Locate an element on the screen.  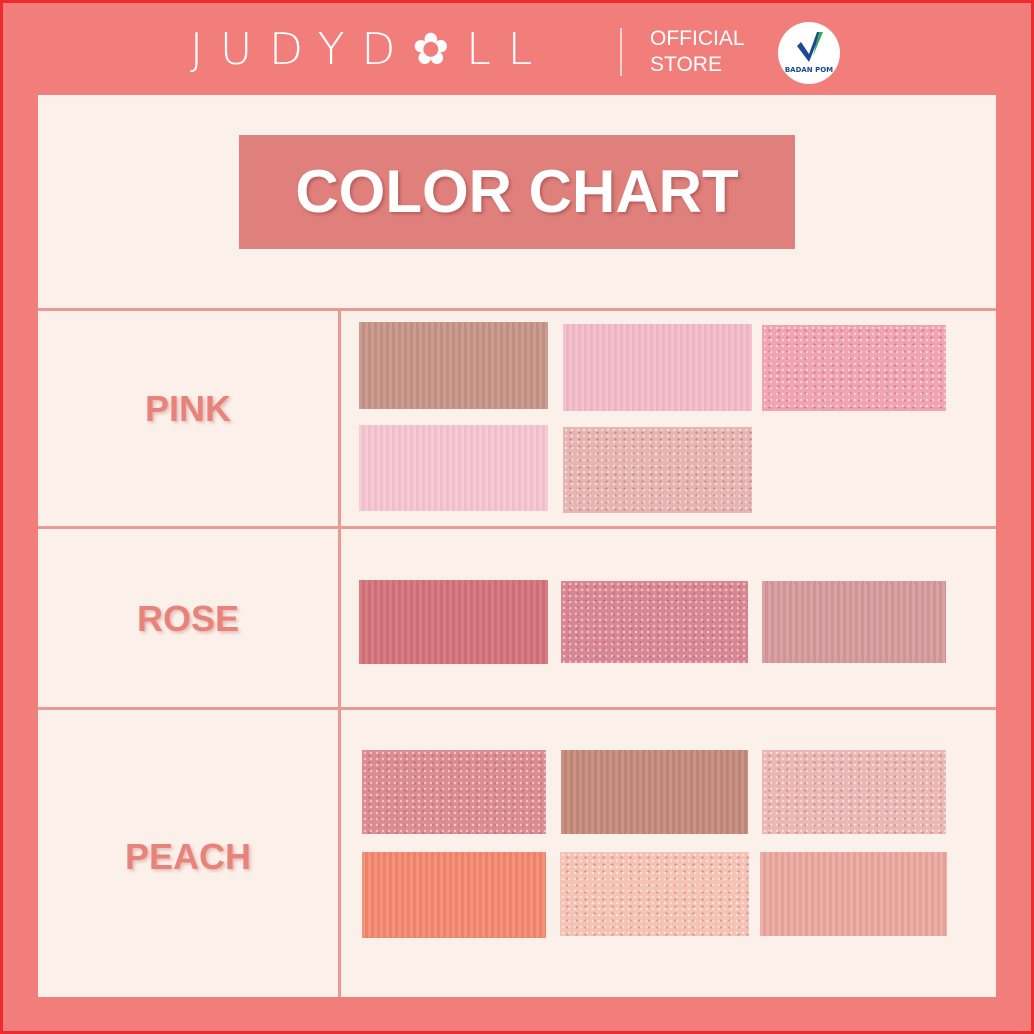
column-divider is located at coordinates (339, 653).